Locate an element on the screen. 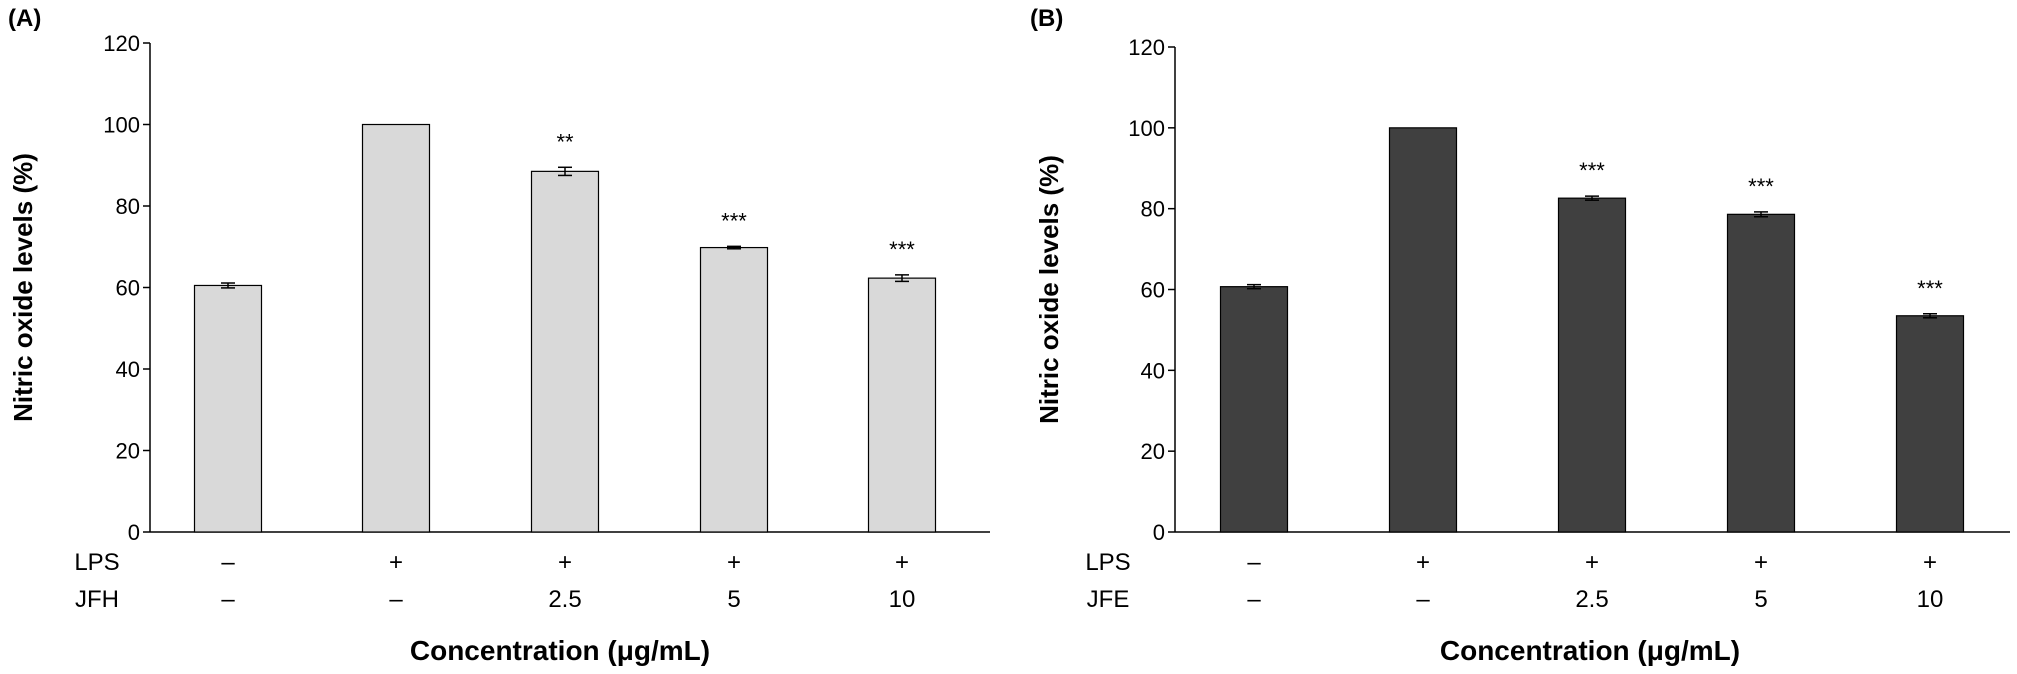 The height and width of the screenshot is (674, 2017). panel-label: (A) is located at coordinates (24, 18).